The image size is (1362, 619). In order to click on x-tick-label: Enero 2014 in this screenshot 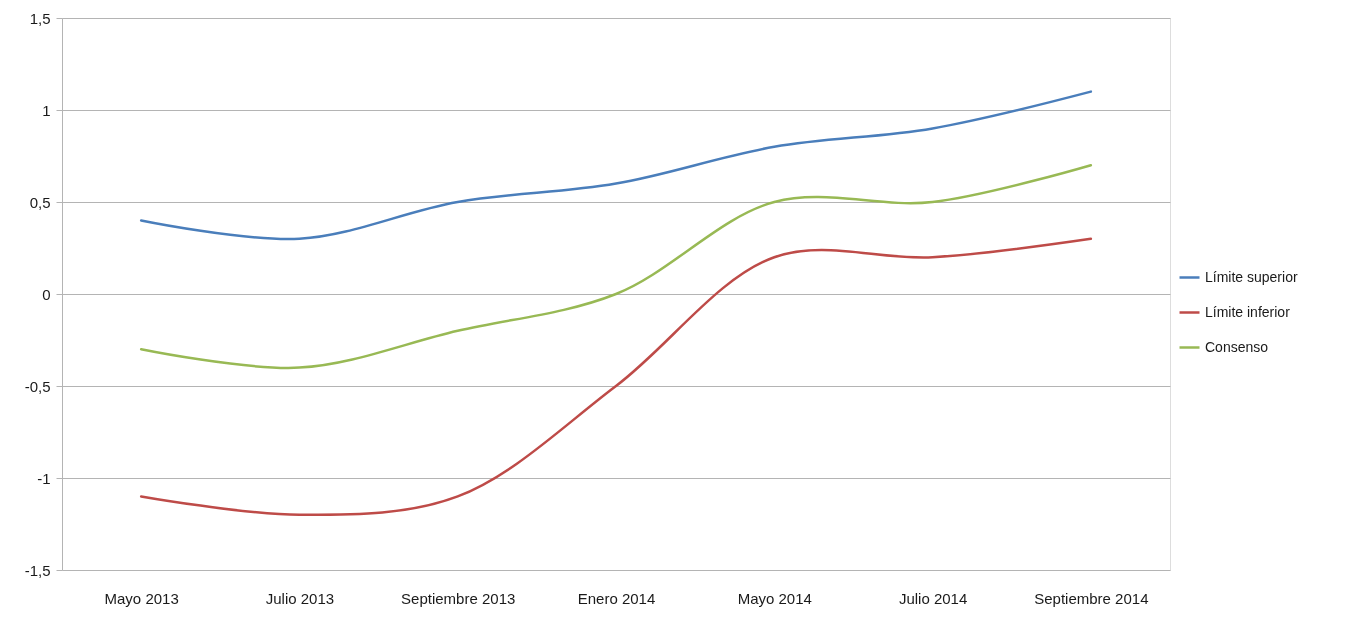, I will do `click(616, 598)`.